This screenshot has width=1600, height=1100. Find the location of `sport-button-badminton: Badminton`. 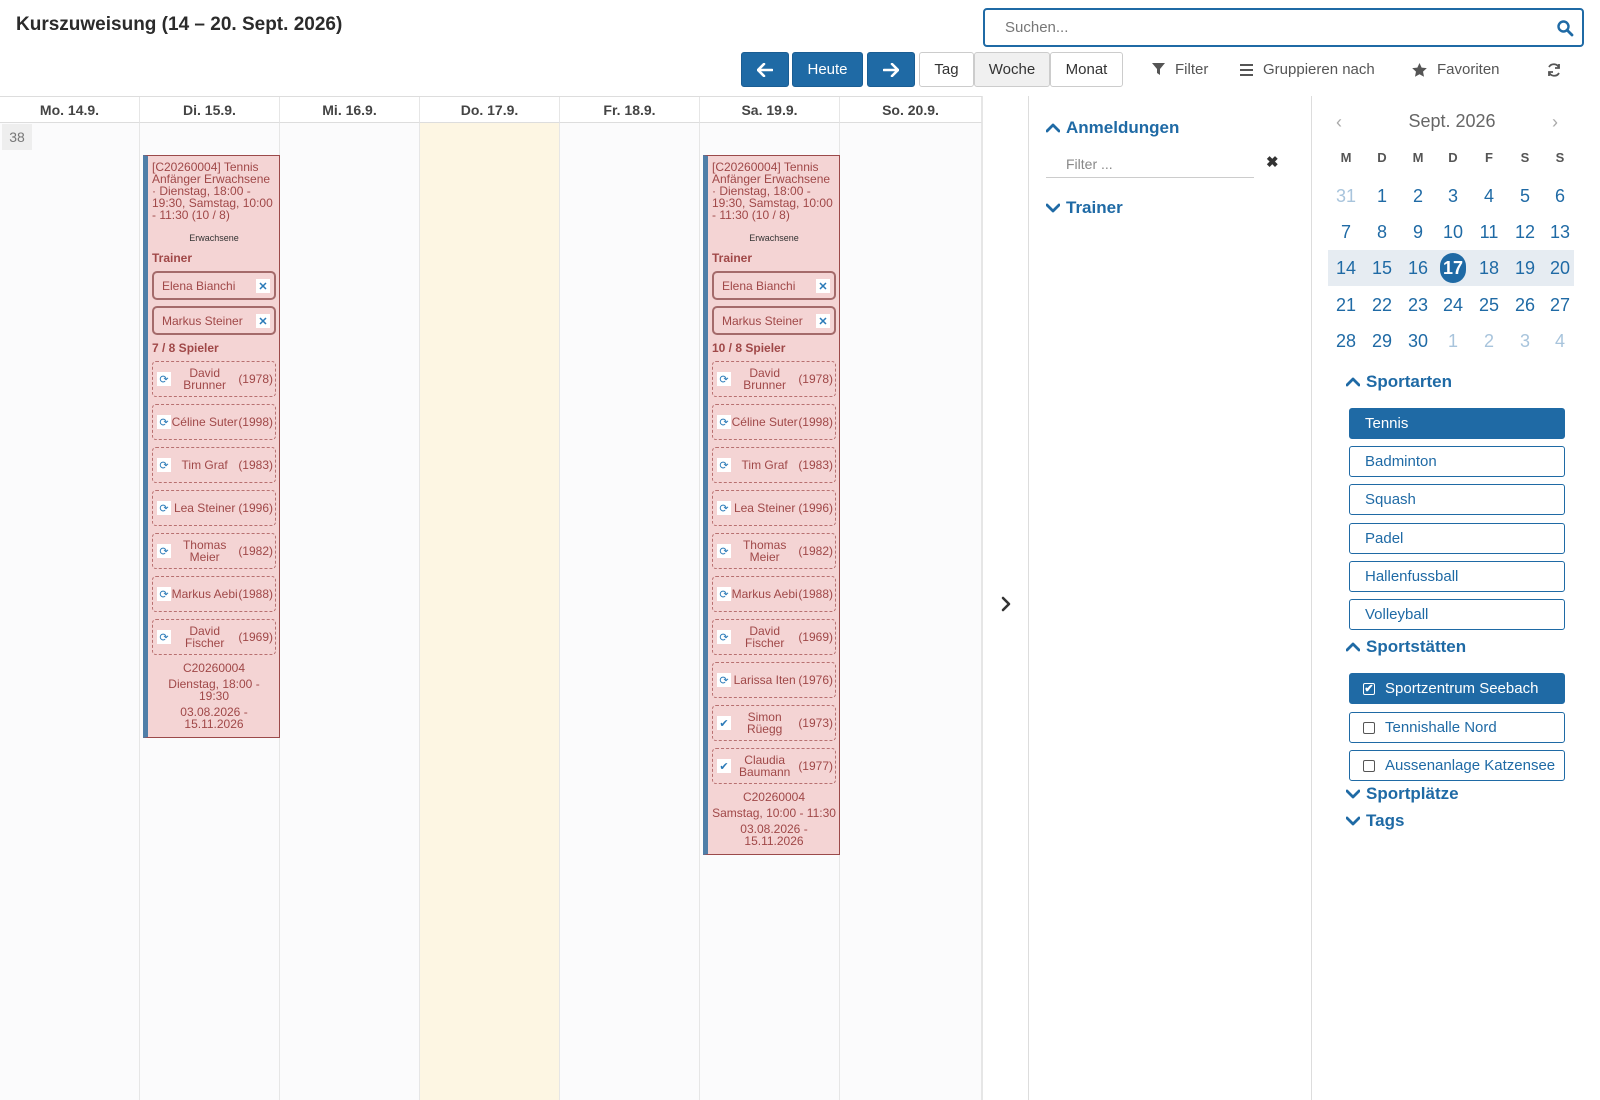

sport-button-badminton: Badminton is located at coordinates (1457, 461).